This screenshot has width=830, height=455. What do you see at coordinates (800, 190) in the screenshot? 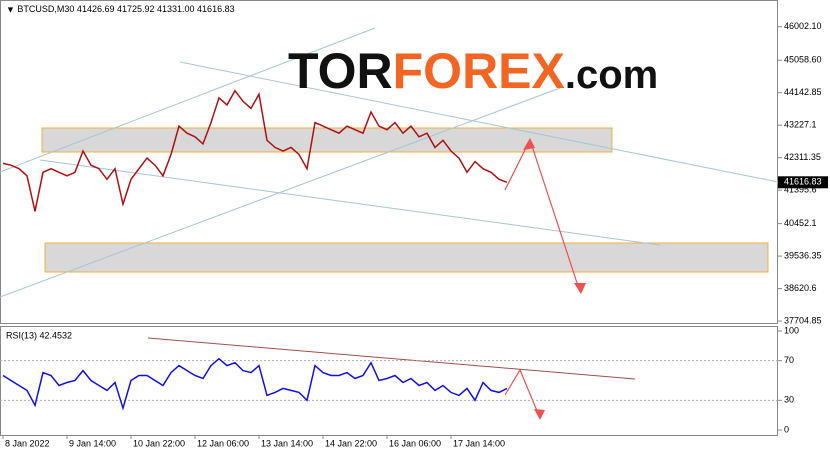
I see `y-tick-label: 41395.6` at bounding box center [800, 190].